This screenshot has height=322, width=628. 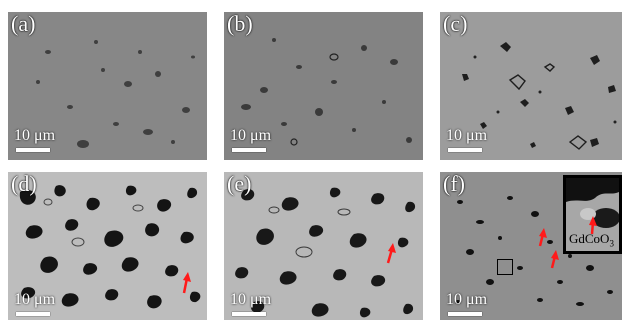 What do you see at coordinates (33, 150) in the screenshot?
I see `scale-bar-a` at bounding box center [33, 150].